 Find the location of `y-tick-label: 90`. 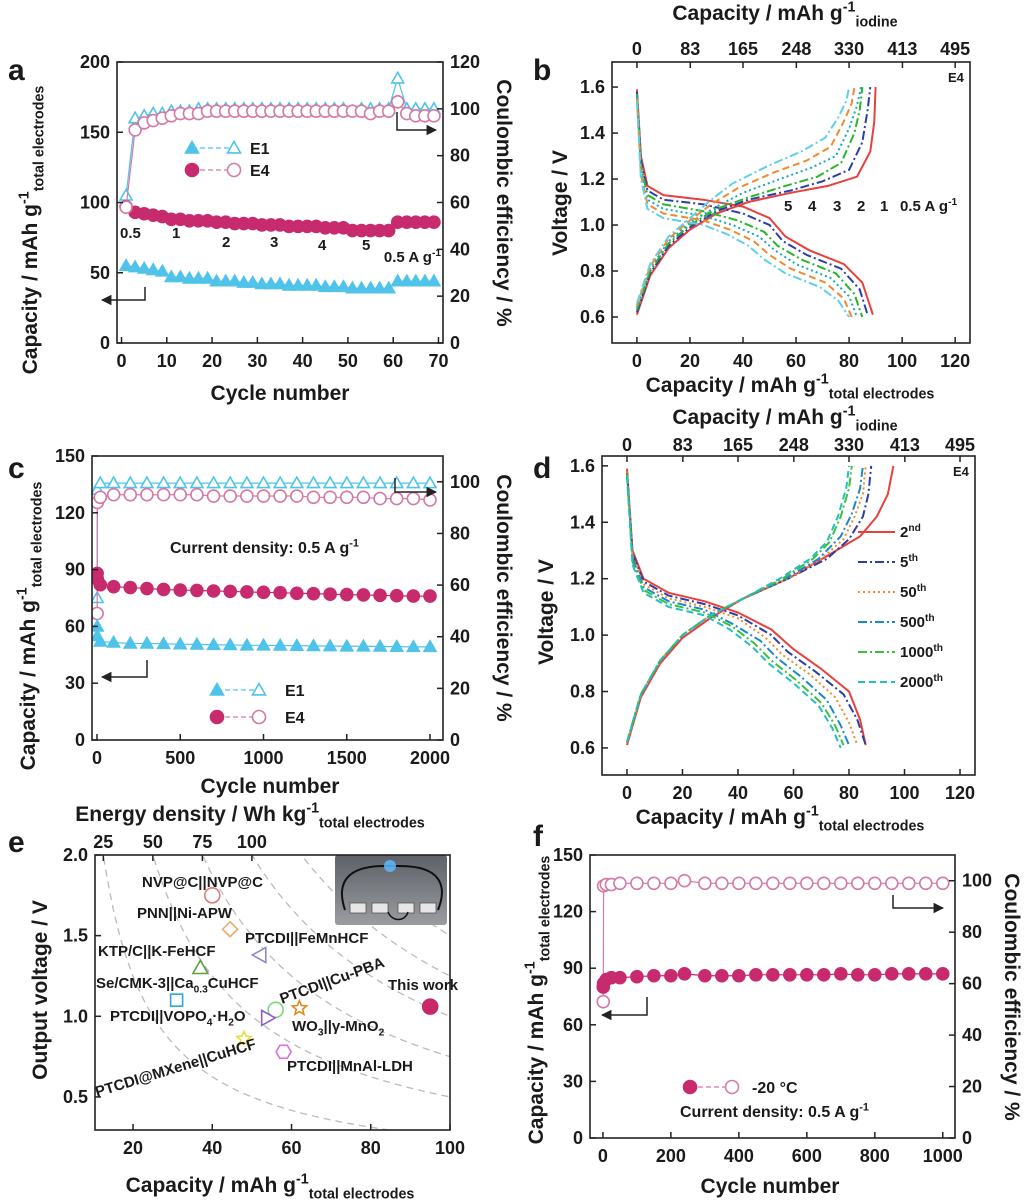

y-tick-label: 90 is located at coordinates (573, 968).